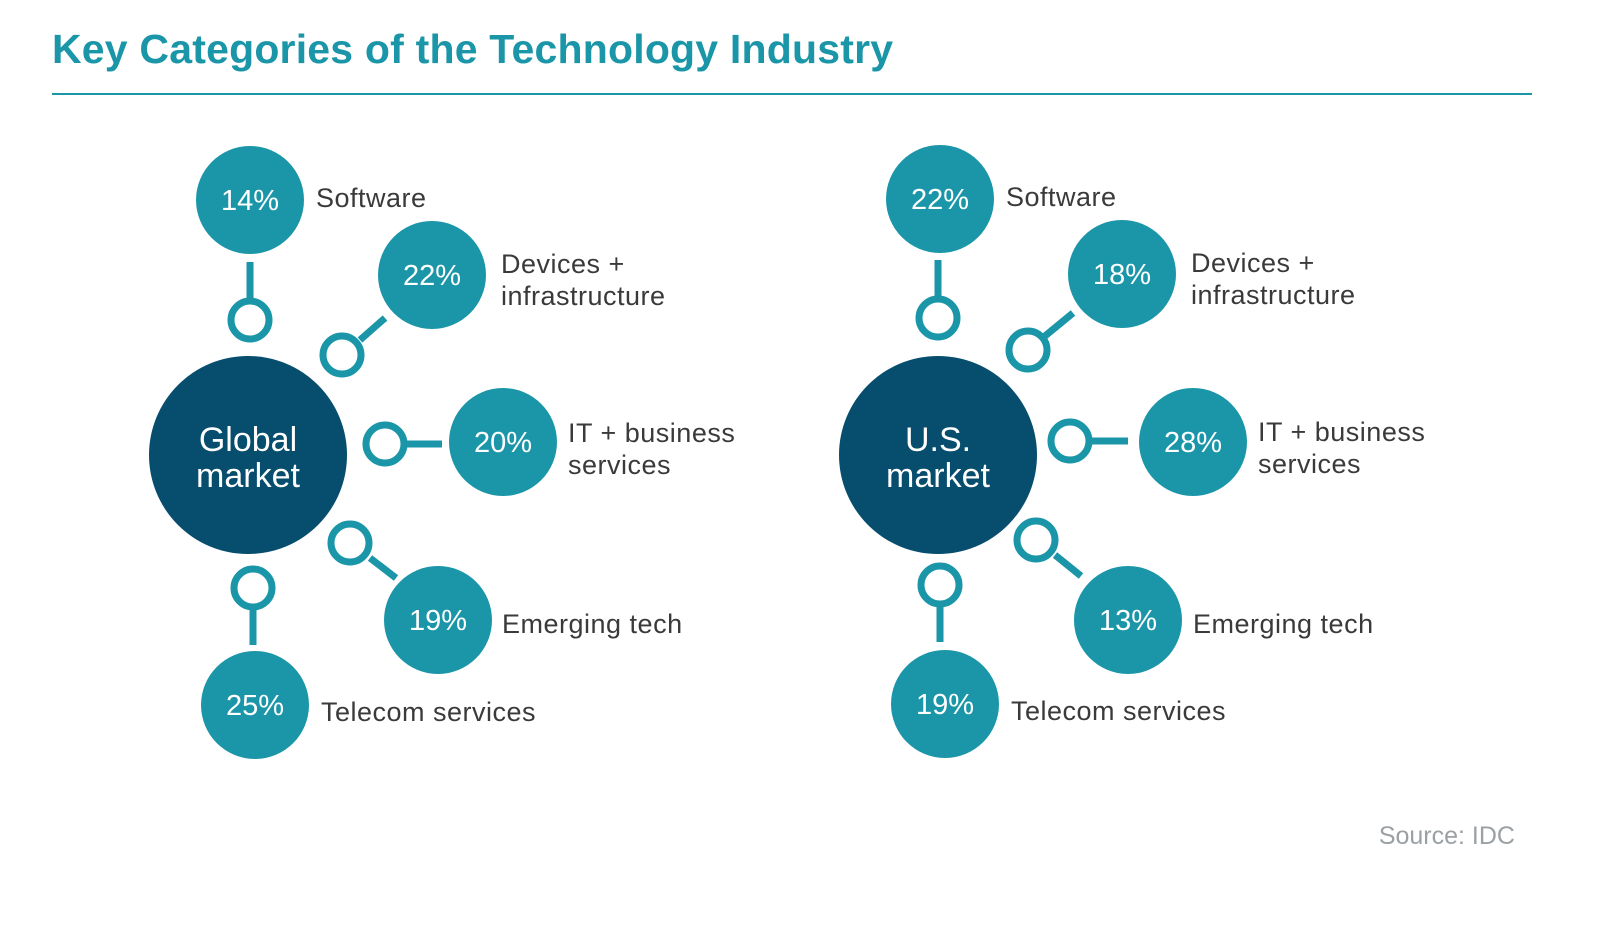  I want to click on center-label-line: U.S., so click(938, 440).